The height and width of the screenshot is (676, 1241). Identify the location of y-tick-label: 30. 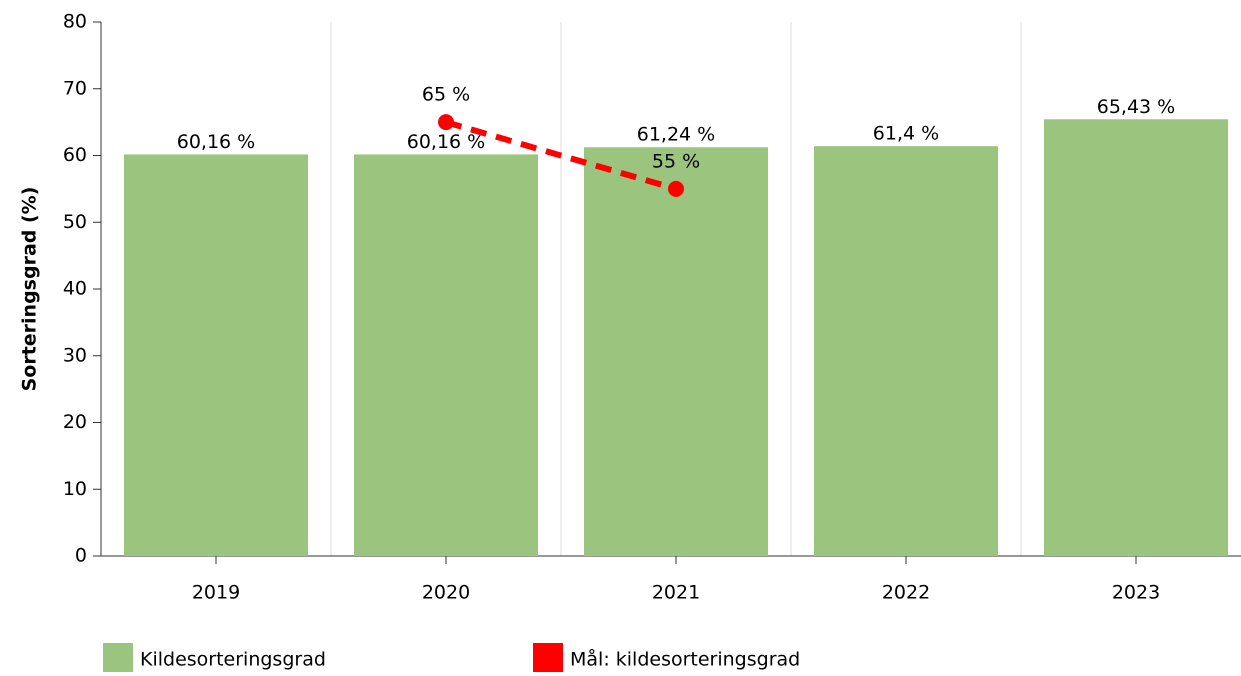
(75, 355).